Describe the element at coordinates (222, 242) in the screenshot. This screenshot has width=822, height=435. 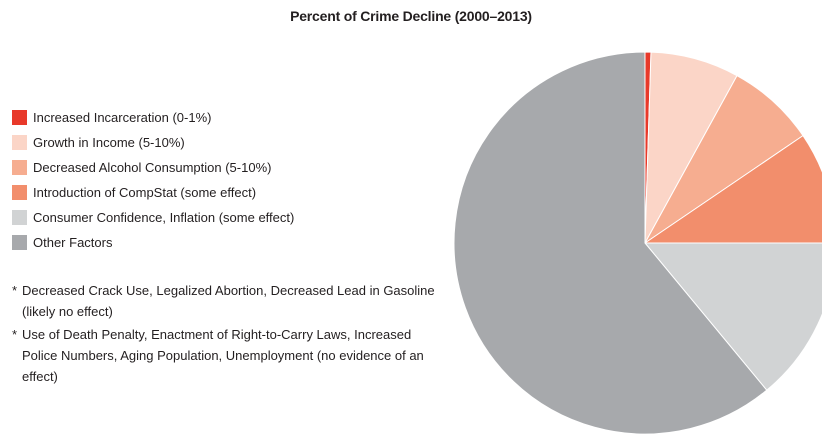
I see `legend-item-other-factors: Other Factors` at that location.